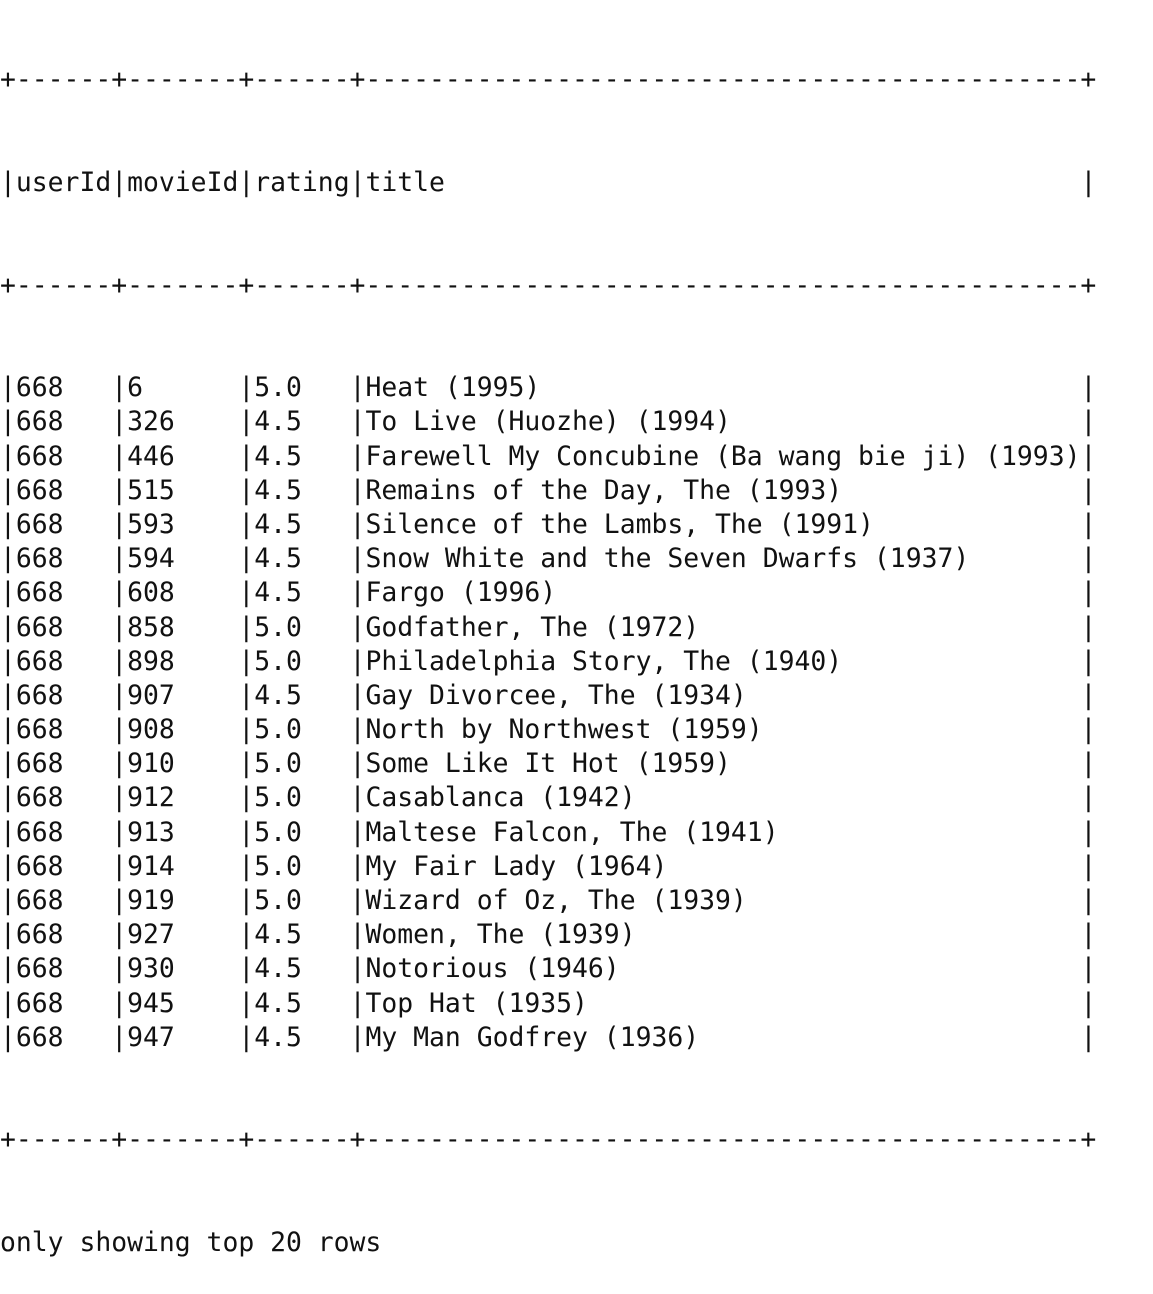  What do you see at coordinates (723, 935) in the screenshot?
I see `cell-col-title: Women, The (1939)` at bounding box center [723, 935].